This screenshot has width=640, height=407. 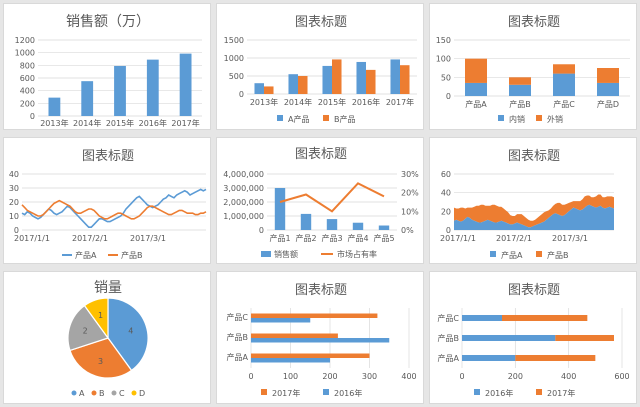 I want to click on chart-svg: 图表标题 0 200 400 600 产品A 产品B 产品C 2016年 2017年, so click(x=533, y=340).